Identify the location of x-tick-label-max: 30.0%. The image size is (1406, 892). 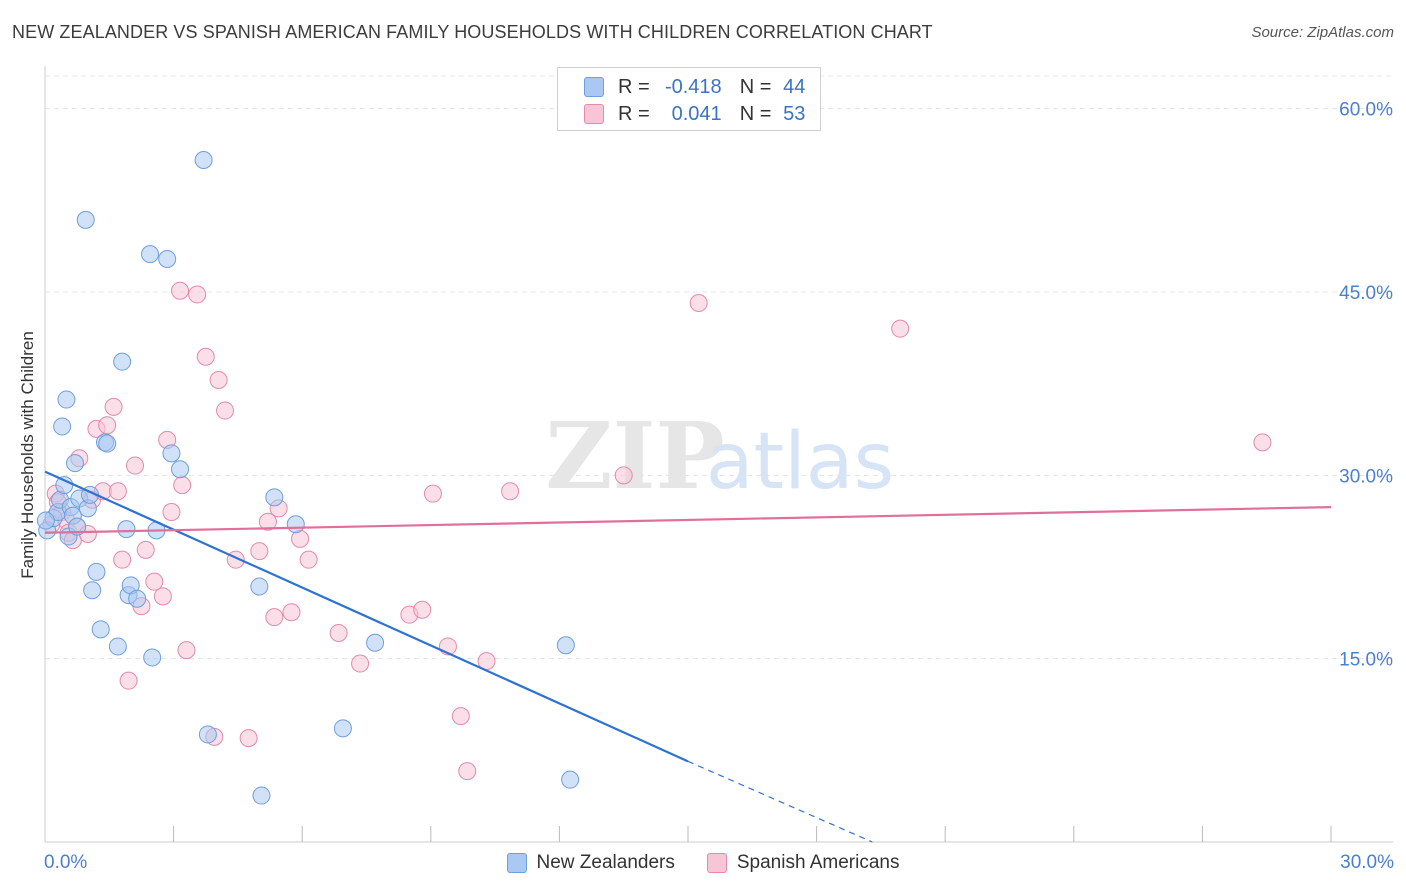
(1367, 862).